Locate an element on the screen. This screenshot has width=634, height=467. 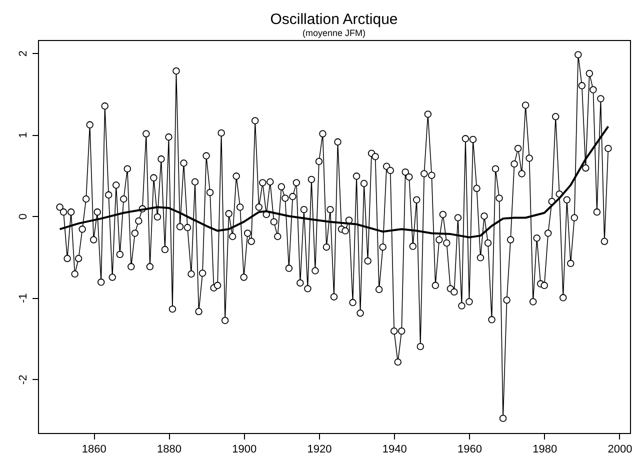
y-tick-label: -1 is located at coordinates (24, 298).